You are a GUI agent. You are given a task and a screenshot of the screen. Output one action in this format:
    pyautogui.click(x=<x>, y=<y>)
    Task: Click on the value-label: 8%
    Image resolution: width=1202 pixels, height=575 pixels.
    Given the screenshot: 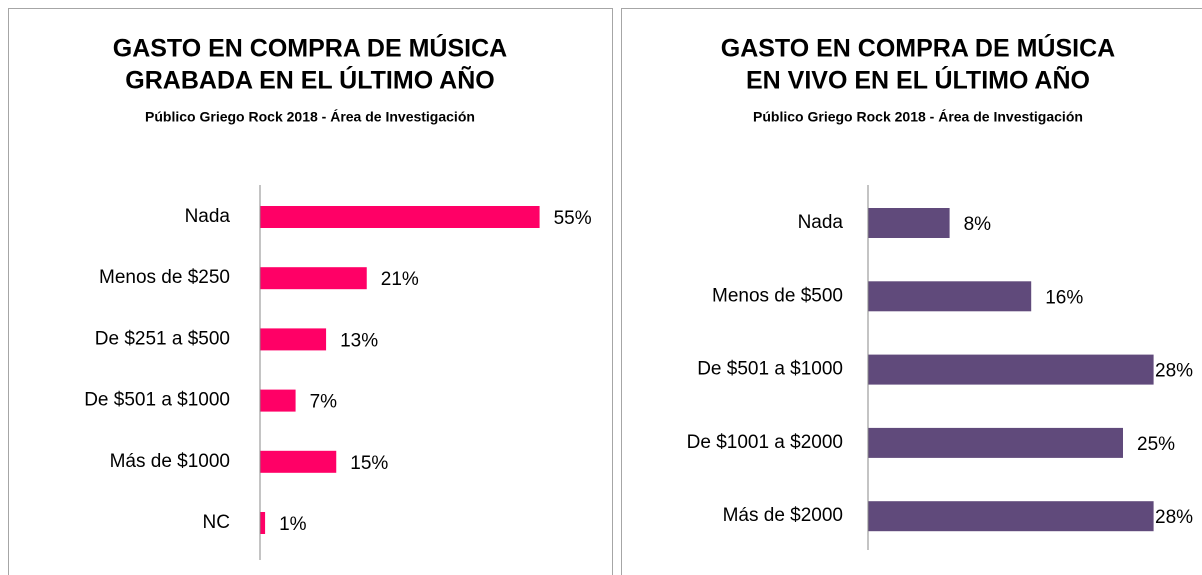 What is the action you would take?
    pyautogui.click(x=978, y=224)
    